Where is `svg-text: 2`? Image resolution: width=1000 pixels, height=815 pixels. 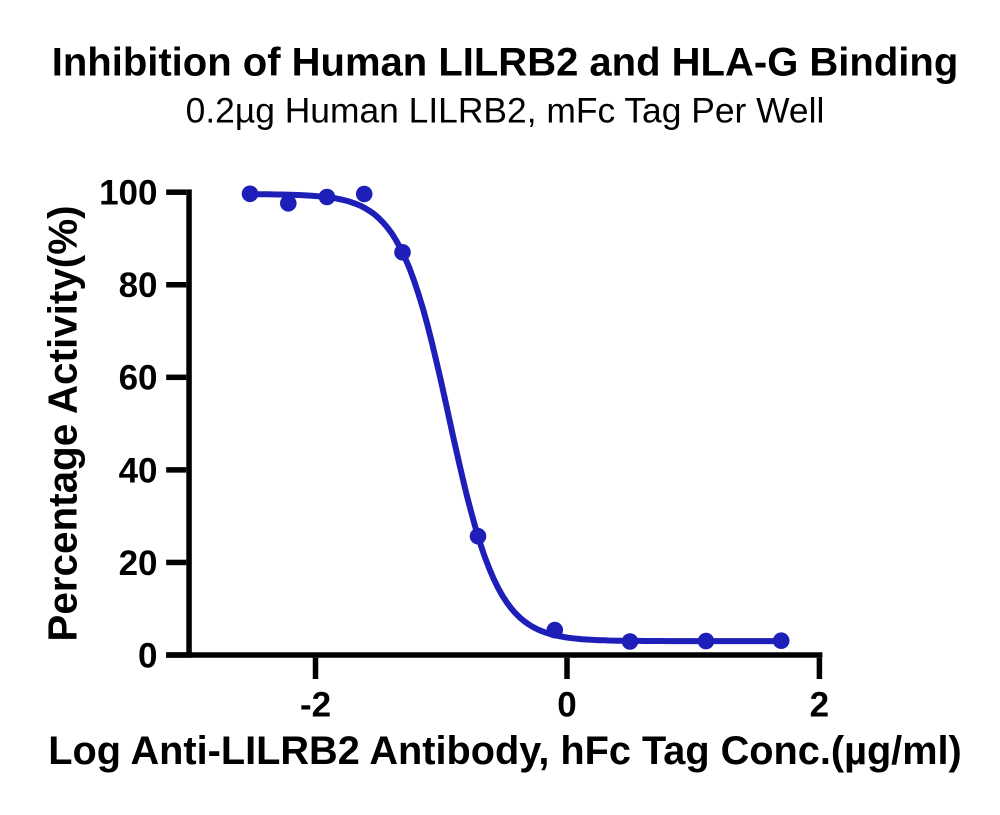 svg-text: 2 is located at coordinates (819, 705).